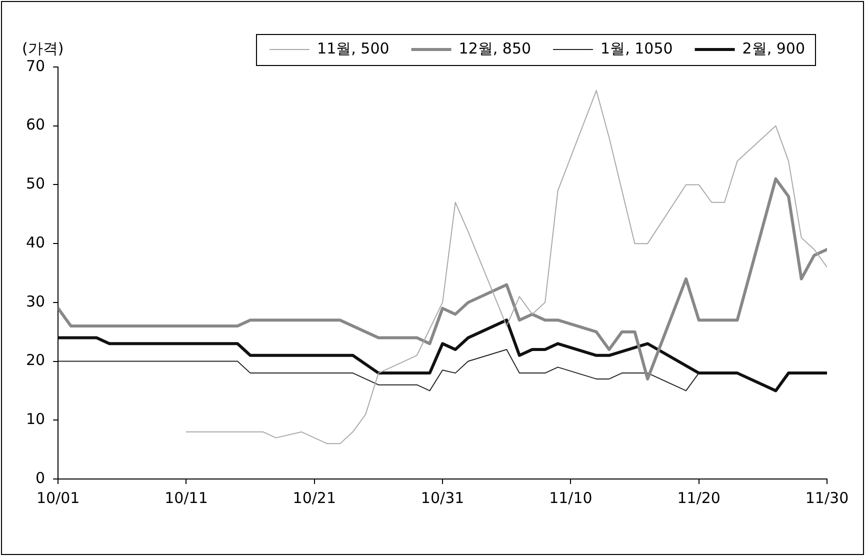  Describe the element at coordinates (698, 497) in the screenshot. I see `x-tick-label: 11/20` at that location.